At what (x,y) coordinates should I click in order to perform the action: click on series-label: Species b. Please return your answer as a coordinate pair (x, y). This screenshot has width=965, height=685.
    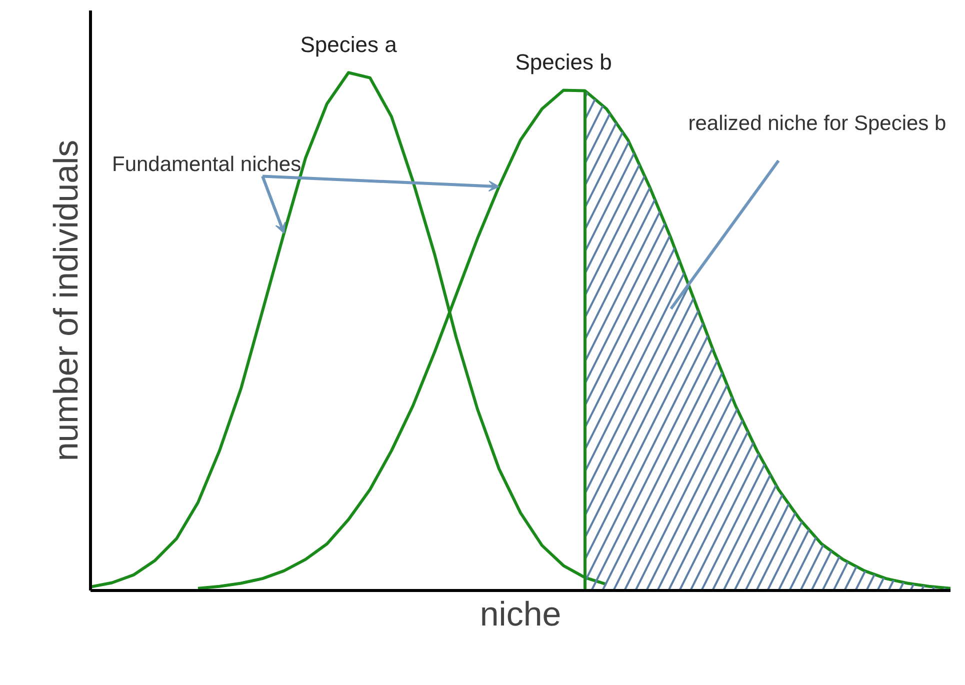
    Looking at the image, I should click on (563, 62).